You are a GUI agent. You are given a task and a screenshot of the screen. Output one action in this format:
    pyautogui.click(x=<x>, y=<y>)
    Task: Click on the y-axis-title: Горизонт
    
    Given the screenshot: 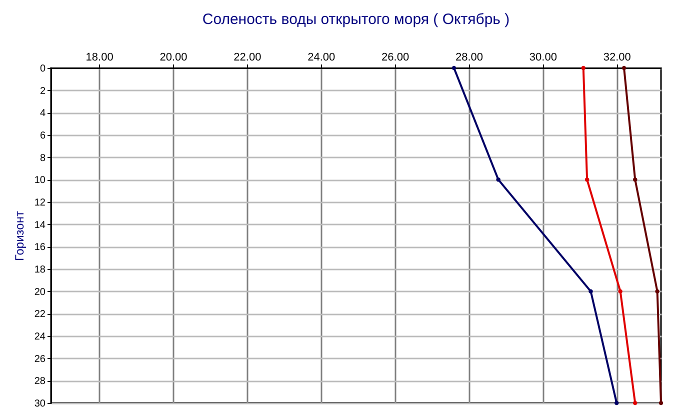 What is the action you would take?
    pyautogui.click(x=19, y=235)
    